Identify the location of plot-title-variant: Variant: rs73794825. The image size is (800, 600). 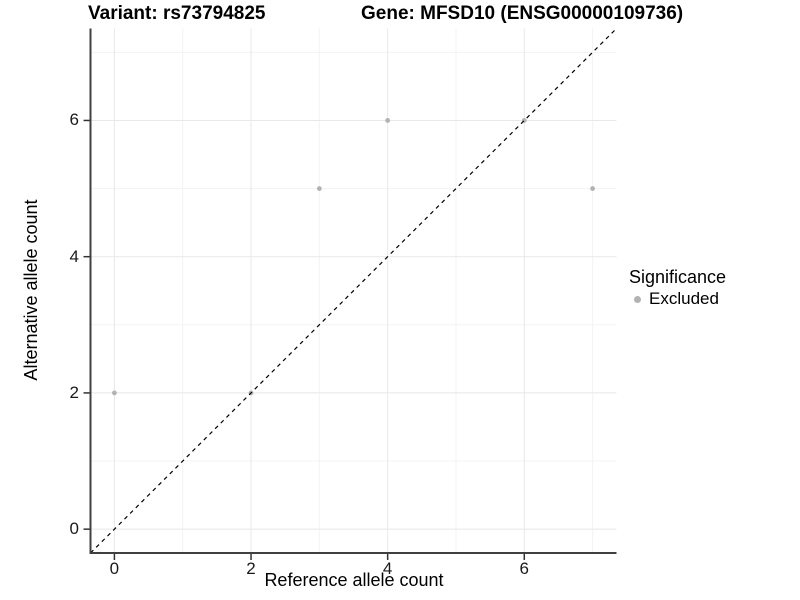
(177, 13).